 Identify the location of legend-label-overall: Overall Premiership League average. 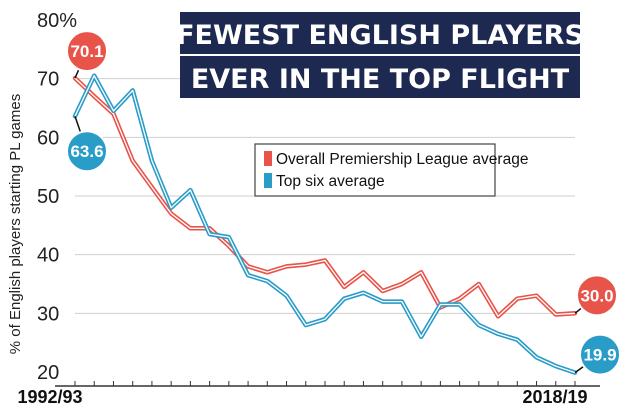
(402, 159).